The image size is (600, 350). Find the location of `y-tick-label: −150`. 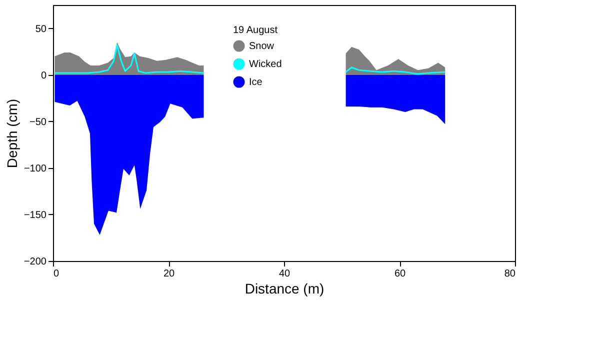

y-tick-label: −150 is located at coordinates (35, 215).